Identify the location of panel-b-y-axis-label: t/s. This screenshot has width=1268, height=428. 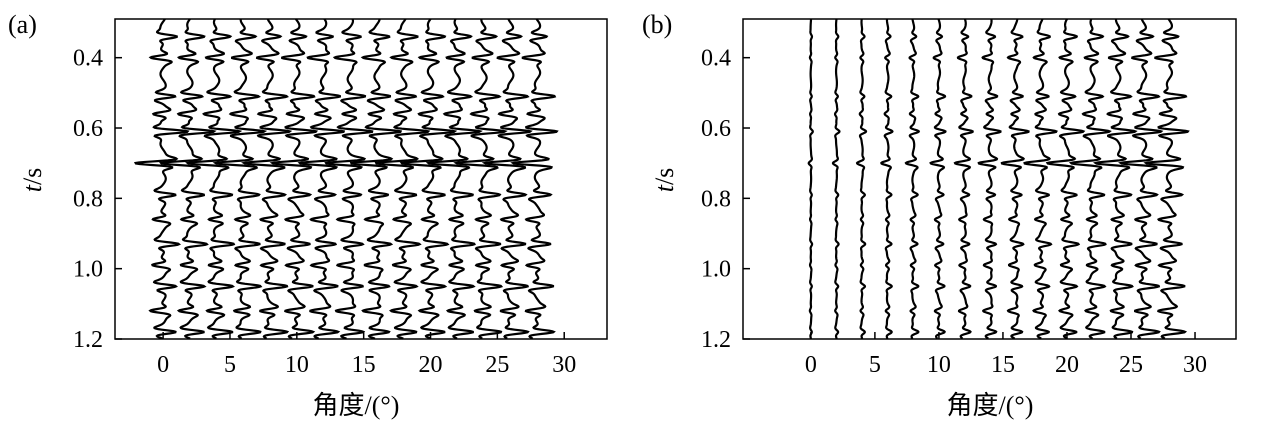
(664, 180).